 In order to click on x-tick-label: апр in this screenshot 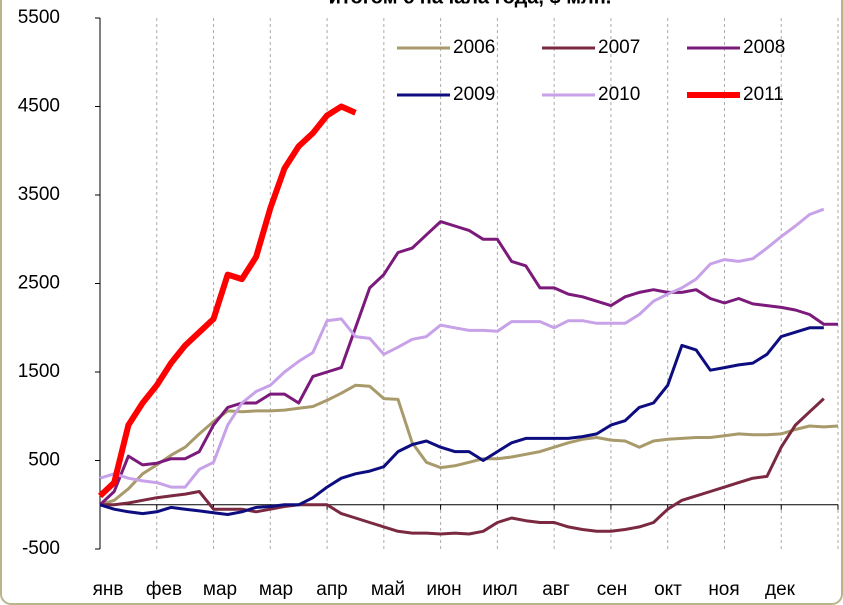, I will do `click(331, 589)`.